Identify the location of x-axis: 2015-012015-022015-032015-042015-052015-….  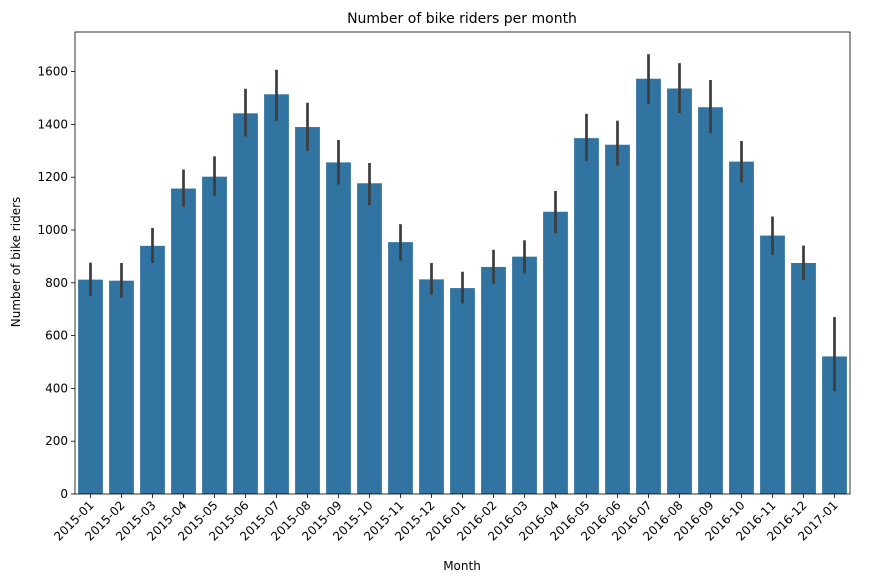
(446, 519).